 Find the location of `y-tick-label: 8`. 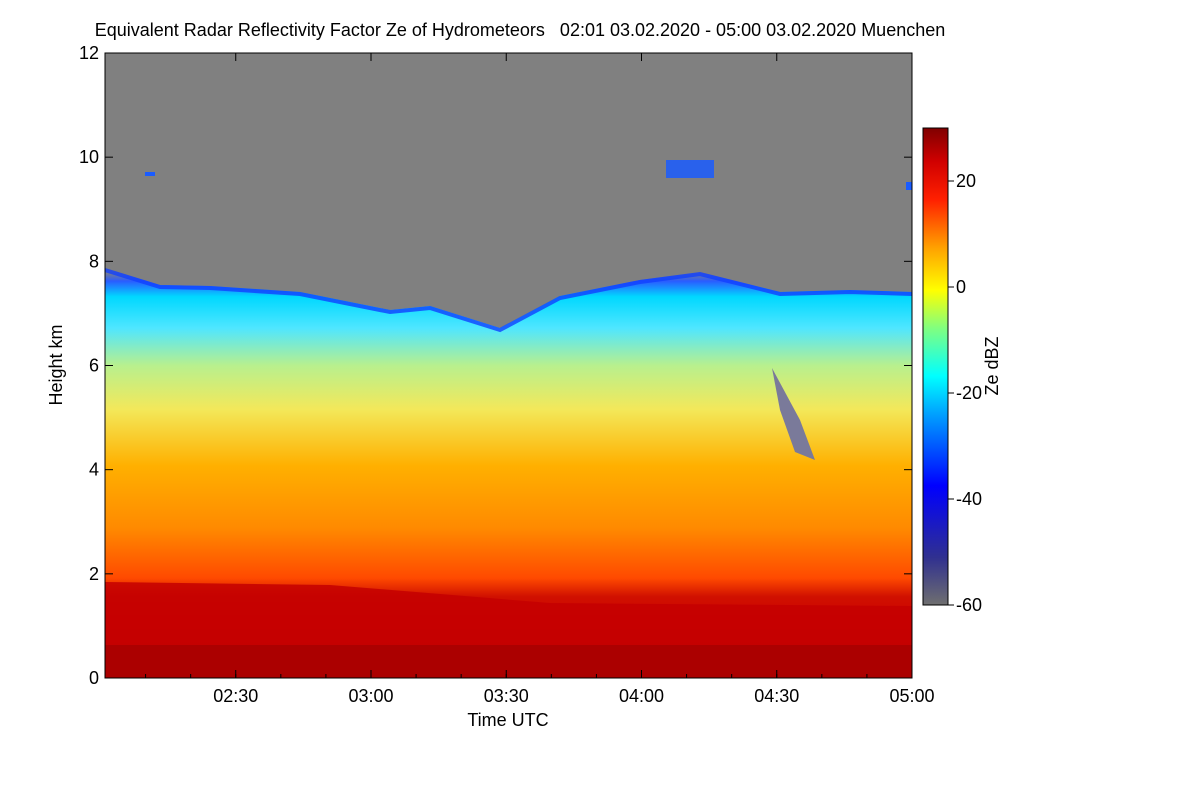

y-tick-label: 8 is located at coordinates (94, 261).